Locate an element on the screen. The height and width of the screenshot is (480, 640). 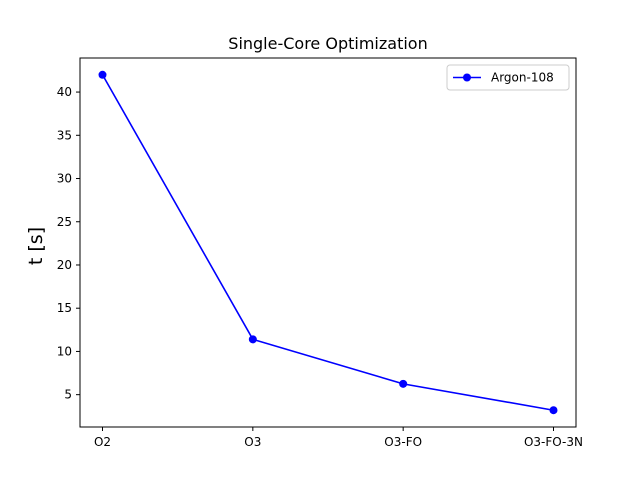
x-tick-label: O3-FO-3N is located at coordinates (553, 442).